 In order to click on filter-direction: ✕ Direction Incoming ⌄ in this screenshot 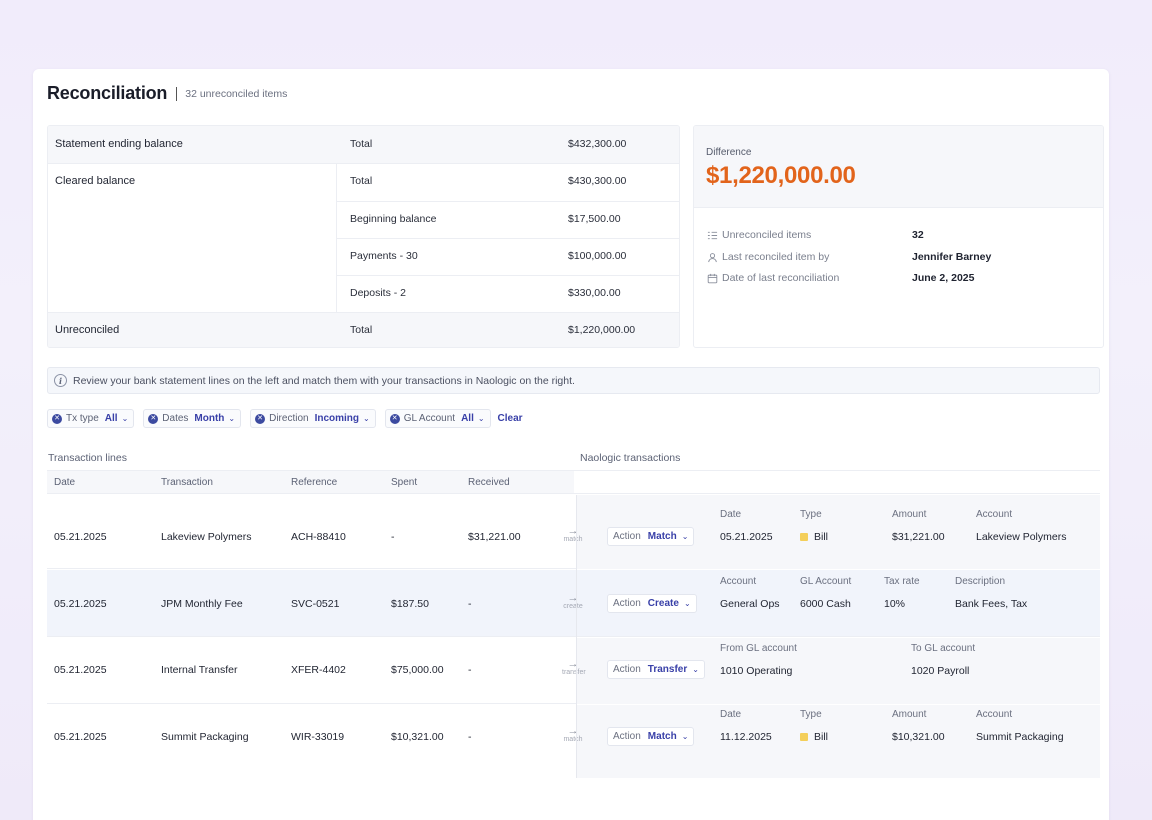, I will do `click(313, 418)`.